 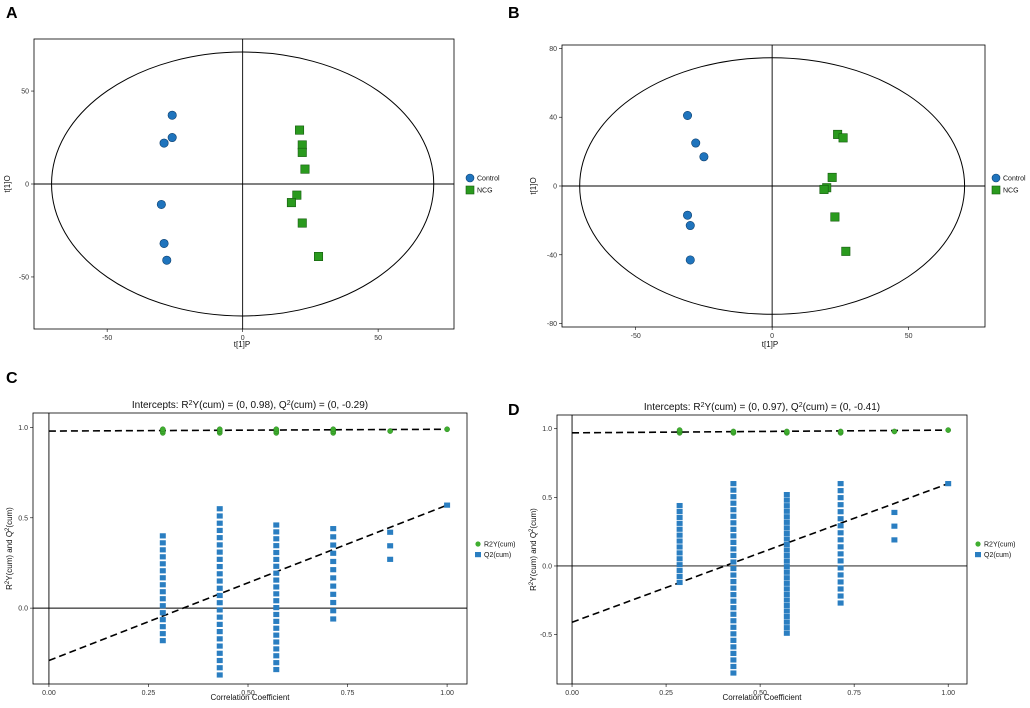 I want to click on legend-ncg-marker, so click(x=996, y=190).